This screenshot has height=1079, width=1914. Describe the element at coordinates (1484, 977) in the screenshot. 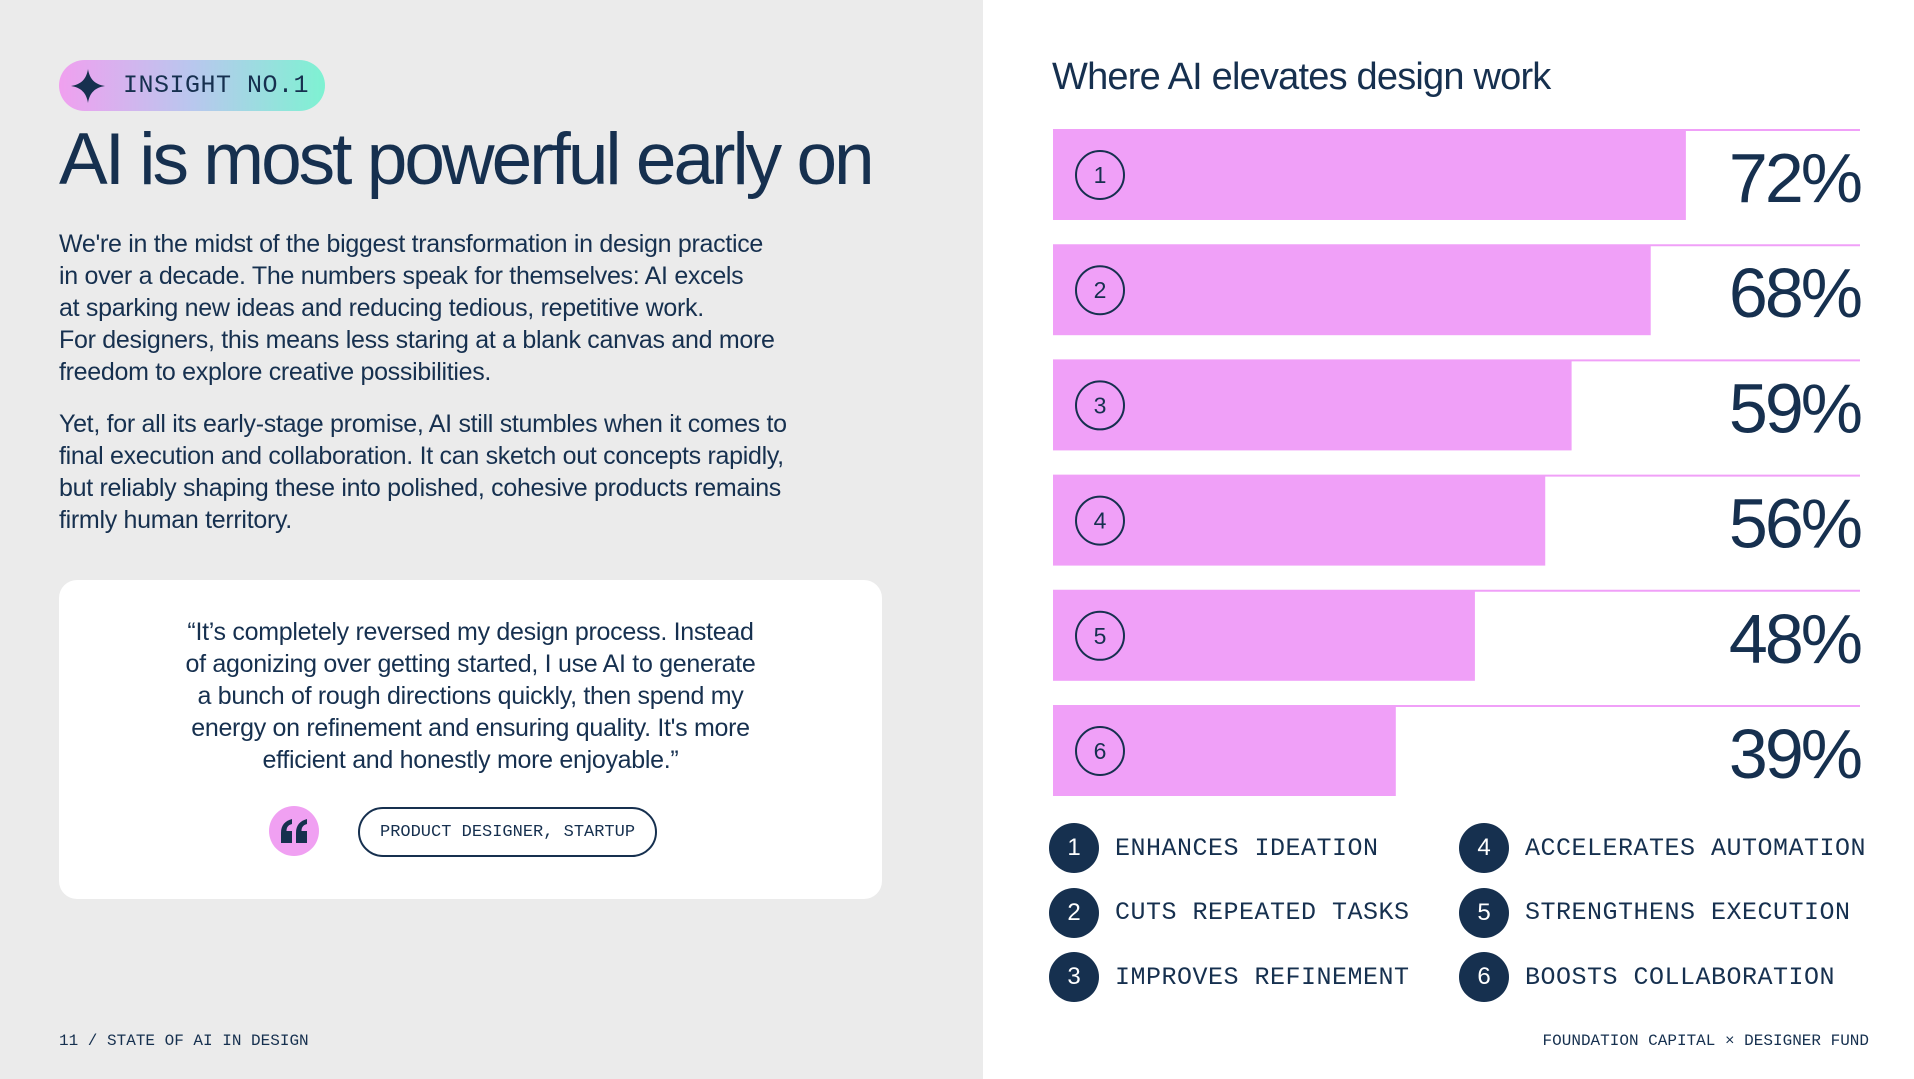

I see `legend-number-badge: 6` at that location.